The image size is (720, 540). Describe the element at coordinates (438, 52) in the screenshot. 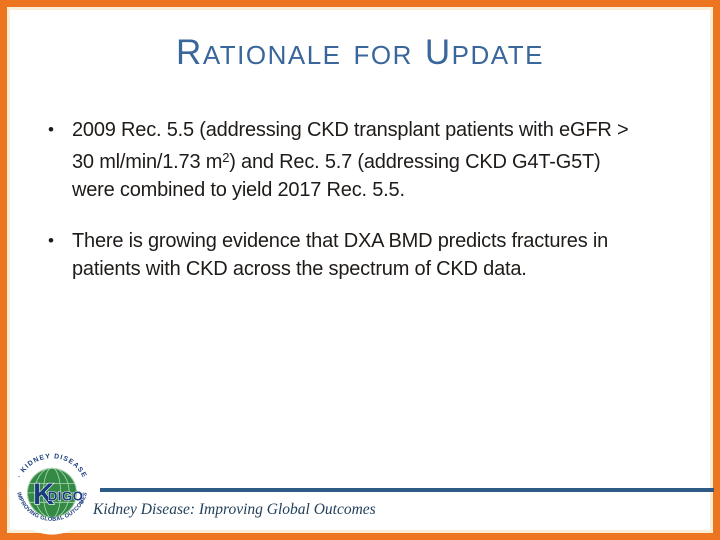

I see `title-initial-3: U` at that location.